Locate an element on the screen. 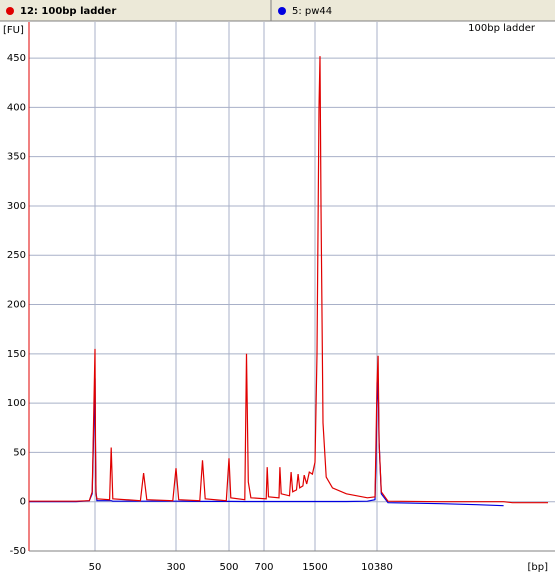 The image size is (555, 586). tab-bar is located at coordinates (277, 10).